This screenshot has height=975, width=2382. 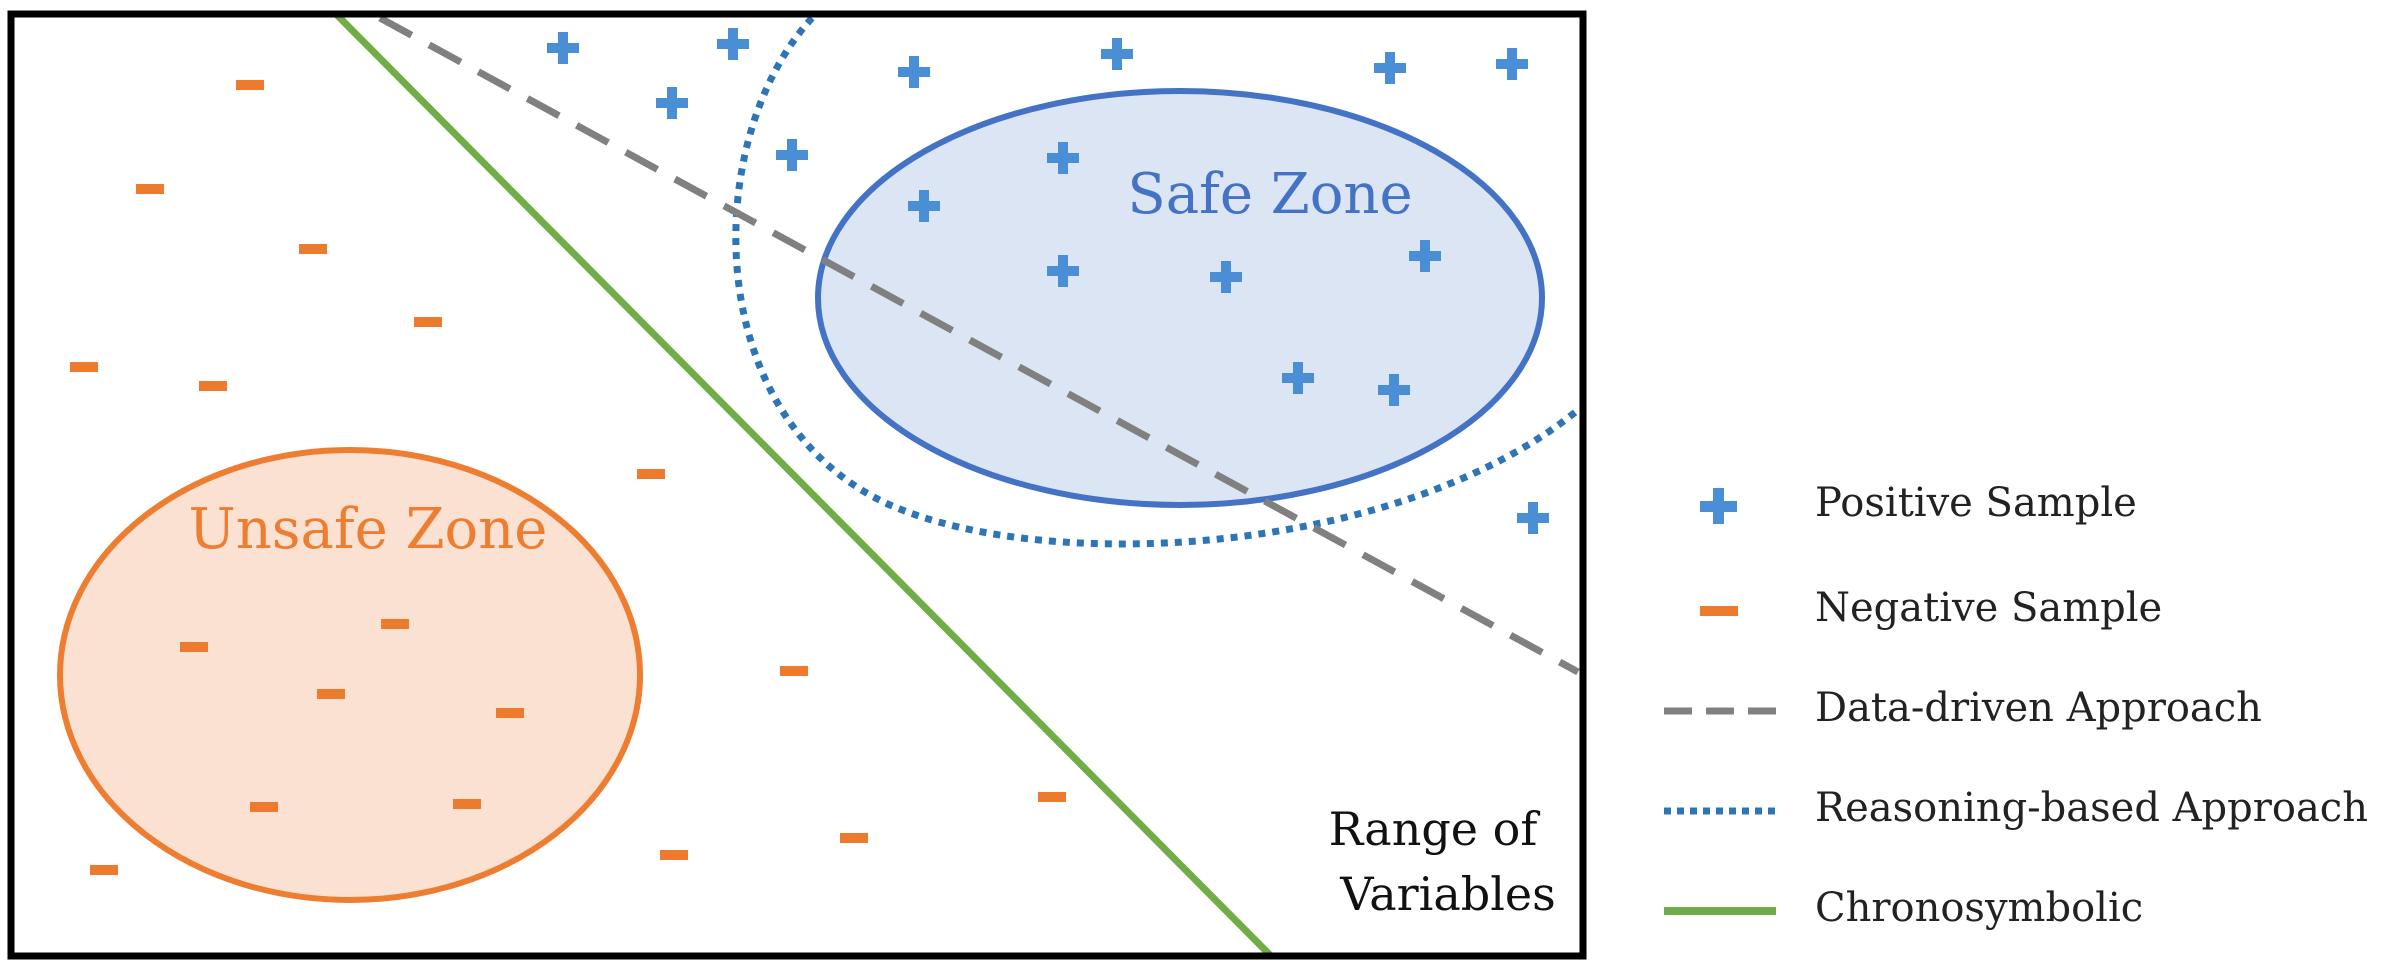 What do you see at coordinates (1989, 608) in the screenshot?
I see `legend-label: Negative Sample` at bounding box center [1989, 608].